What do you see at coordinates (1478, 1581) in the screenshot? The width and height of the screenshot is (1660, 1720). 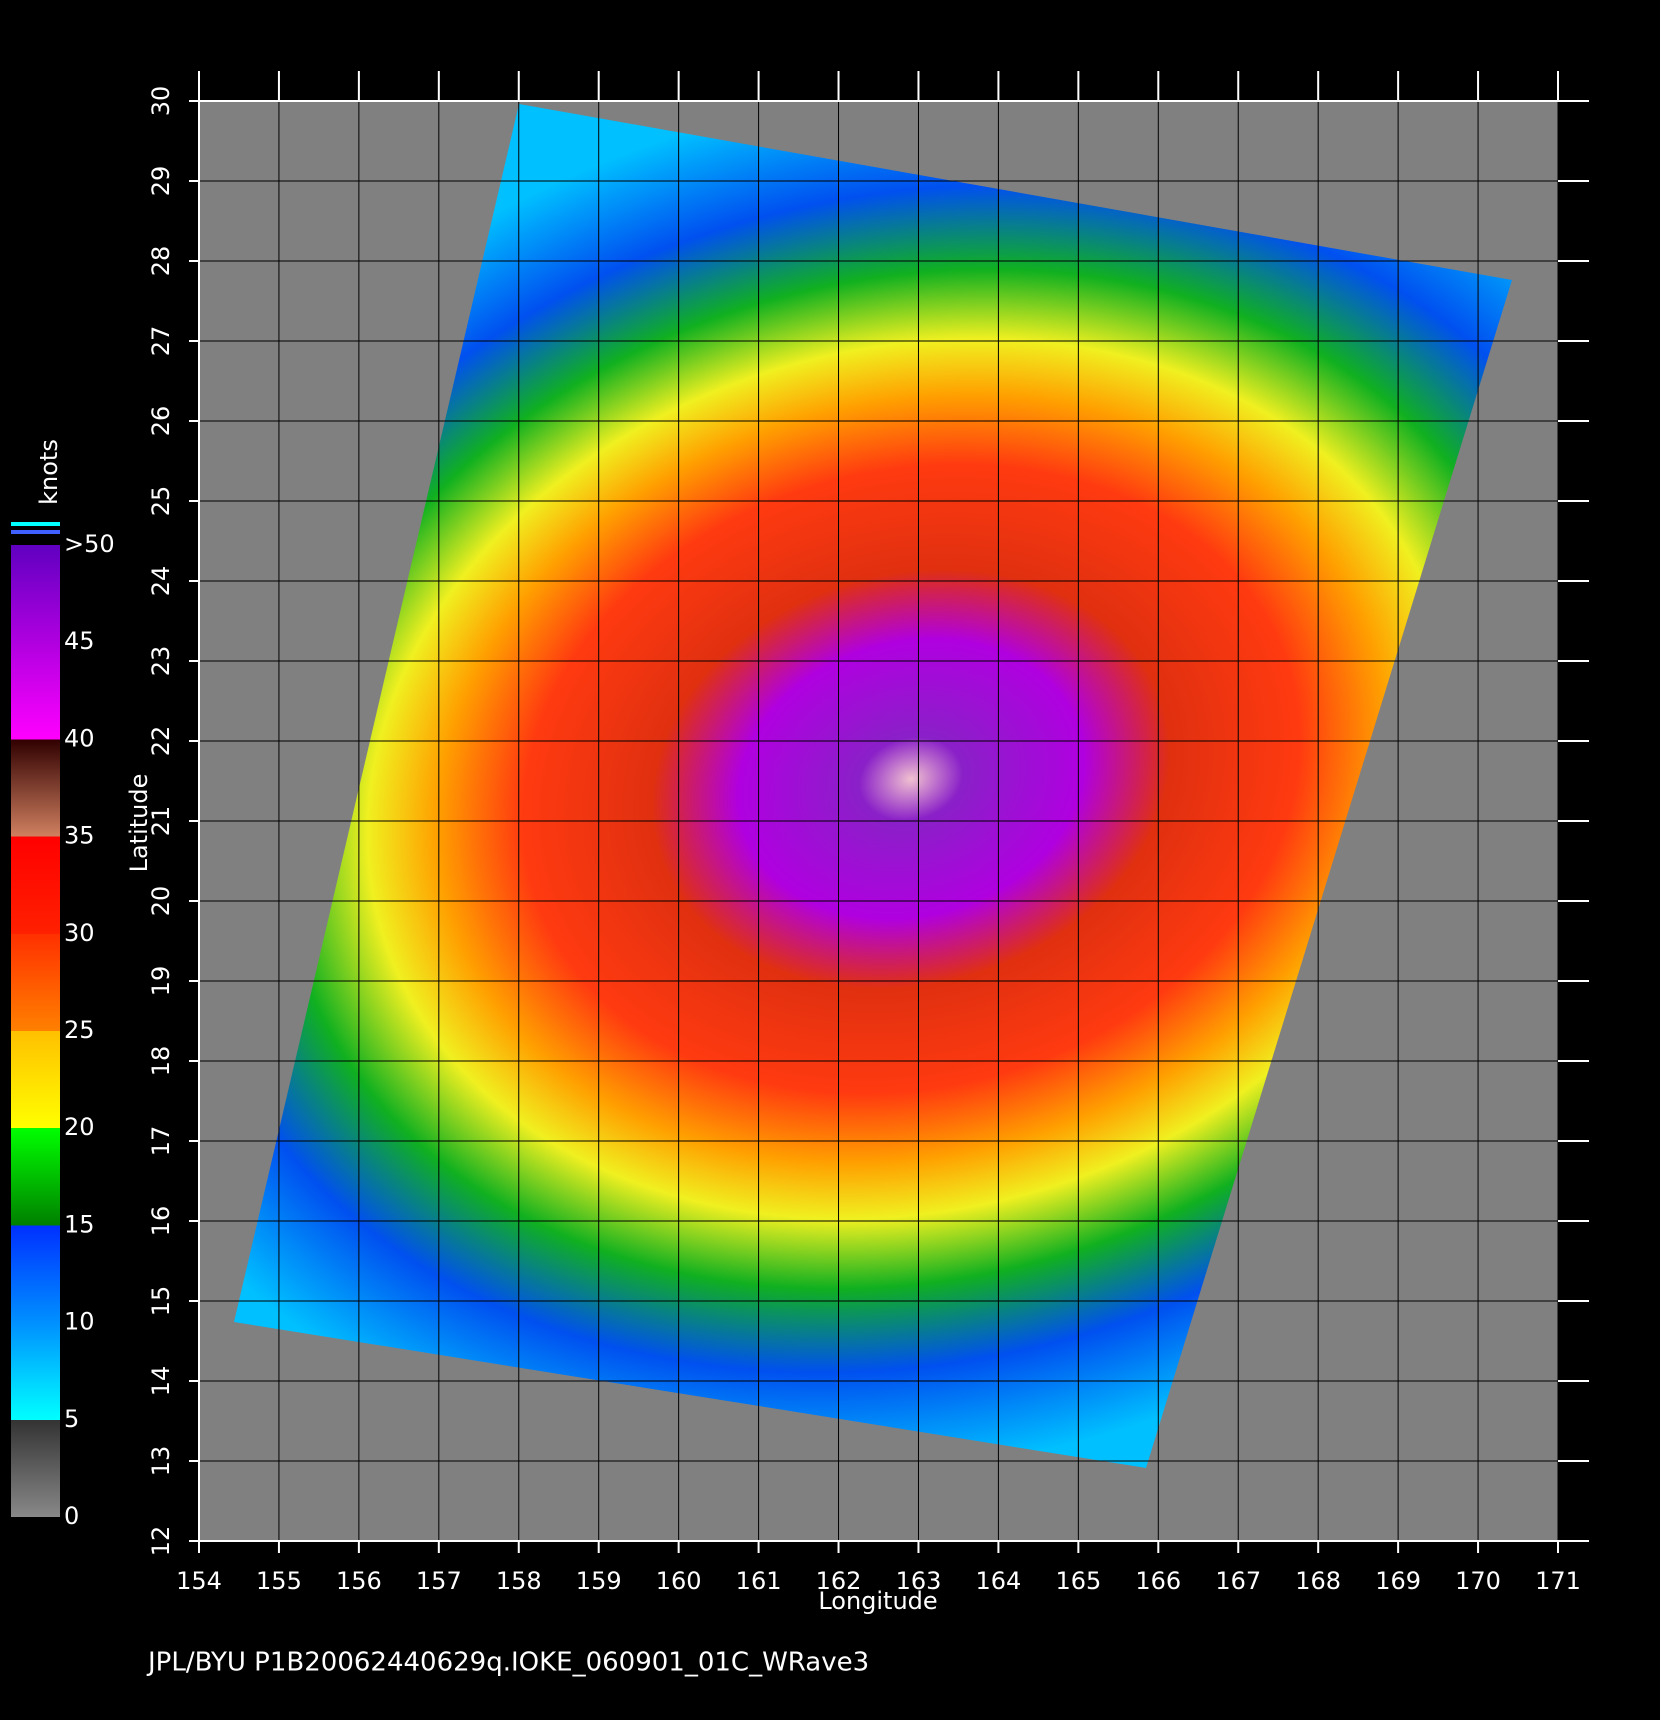 I see `x-tick-label: 170` at bounding box center [1478, 1581].